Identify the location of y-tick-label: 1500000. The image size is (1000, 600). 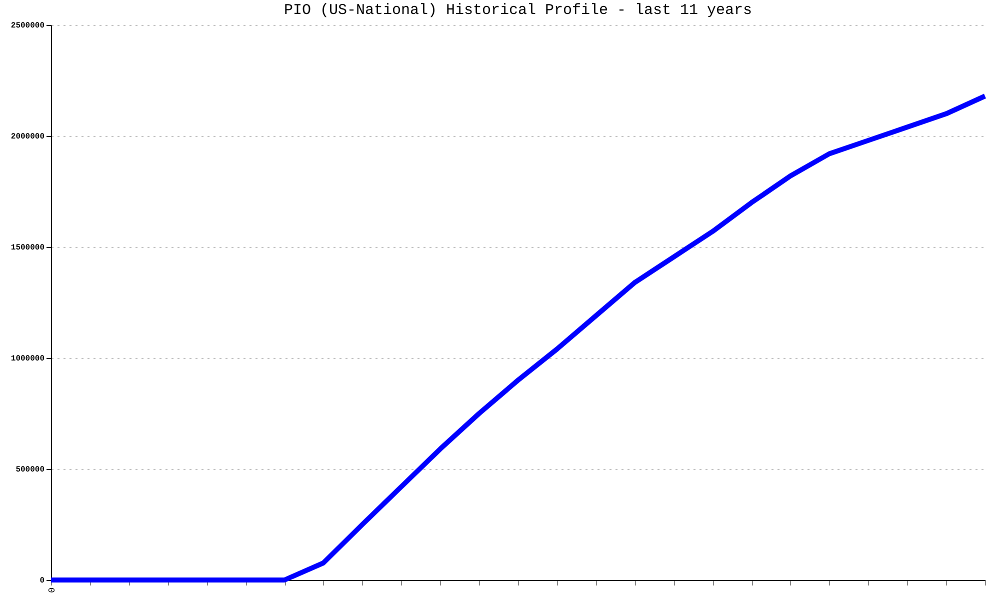
(27, 248).